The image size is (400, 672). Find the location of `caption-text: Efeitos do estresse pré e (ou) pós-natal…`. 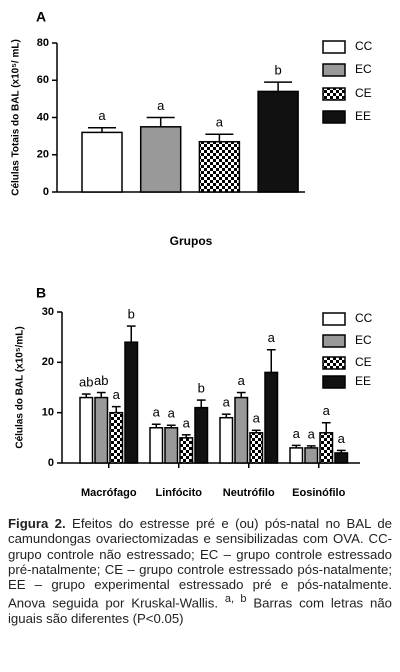

caption-text: Efeitos do estresse pré e (ou) pós-natal… is located at coordinates (200, 563).